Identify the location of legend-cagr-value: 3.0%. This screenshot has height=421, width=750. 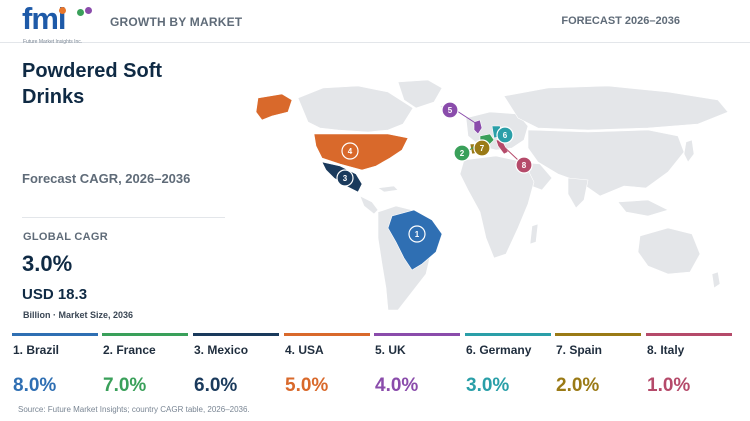
(488, 385).